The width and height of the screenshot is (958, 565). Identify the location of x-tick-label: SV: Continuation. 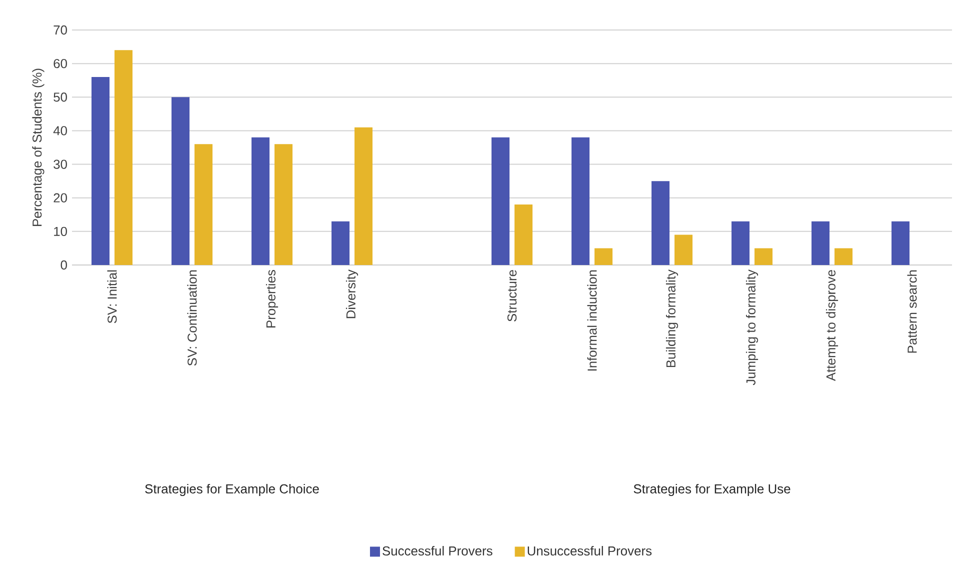
(192, 318).